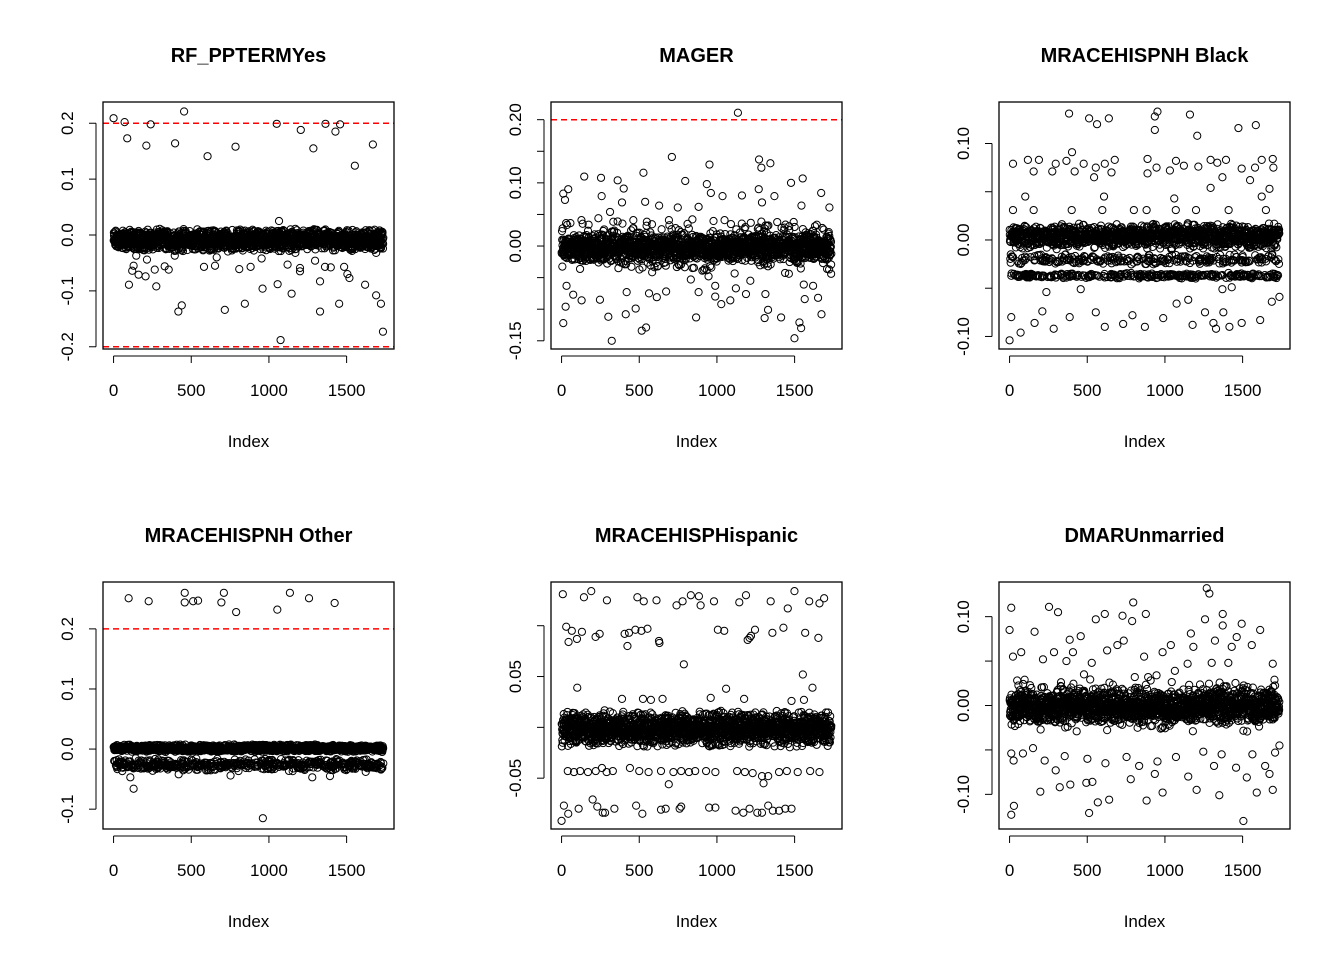 The image size is (1344, 965). I want to click on y-tick-label: 0.10, so click(963, 143).